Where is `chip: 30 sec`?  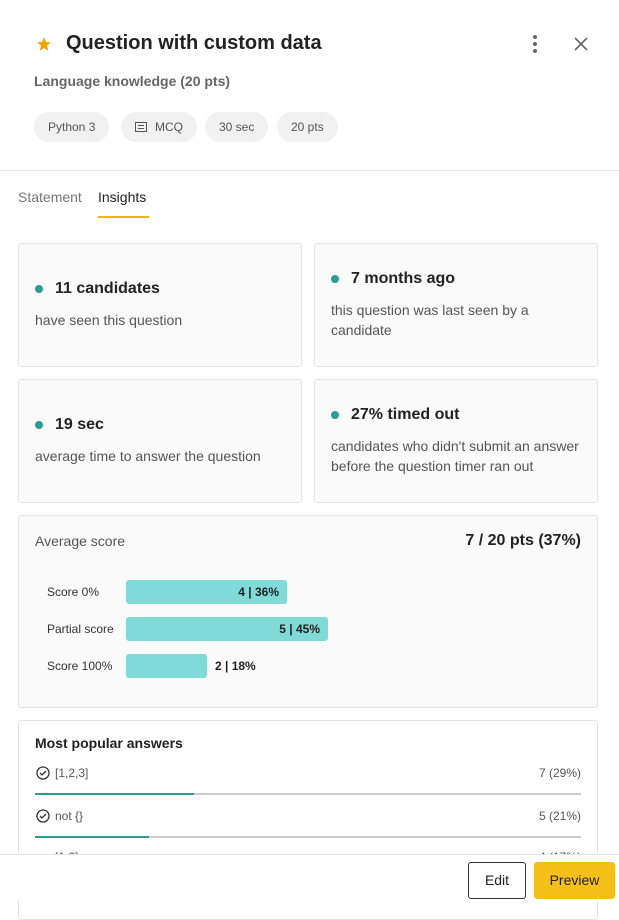
chip: 30 sec is located at coordinates (237, 127).